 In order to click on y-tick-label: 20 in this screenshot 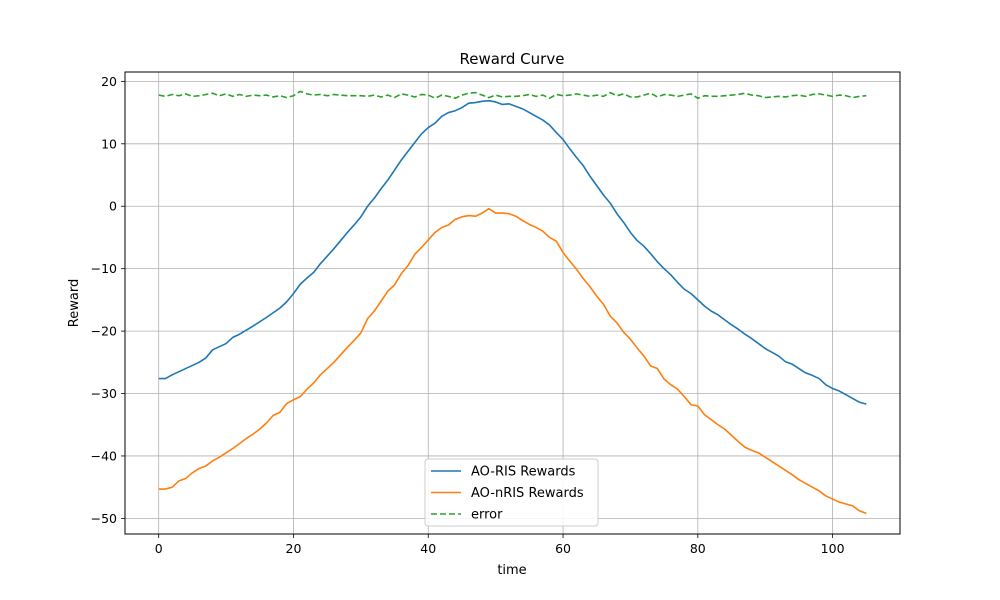, I will do `click(109, 81)`.